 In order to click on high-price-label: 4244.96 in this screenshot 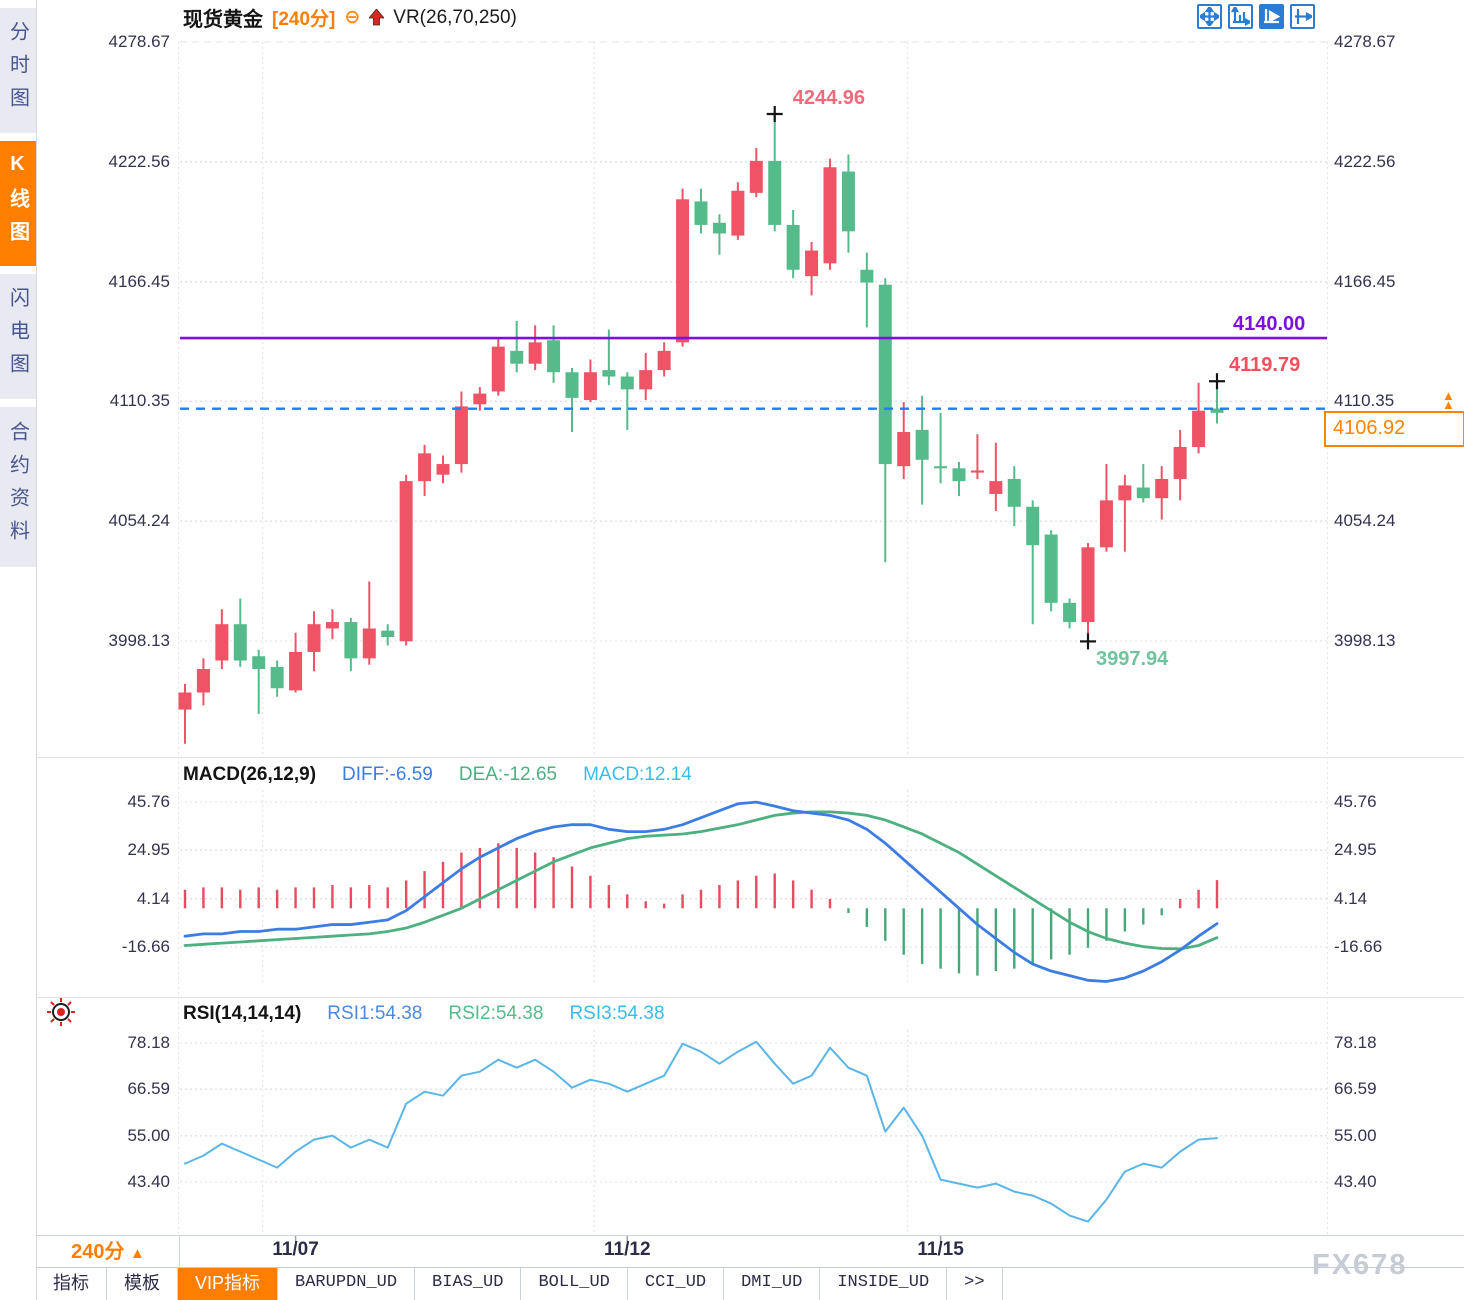, I will do `click(828, 97)`.